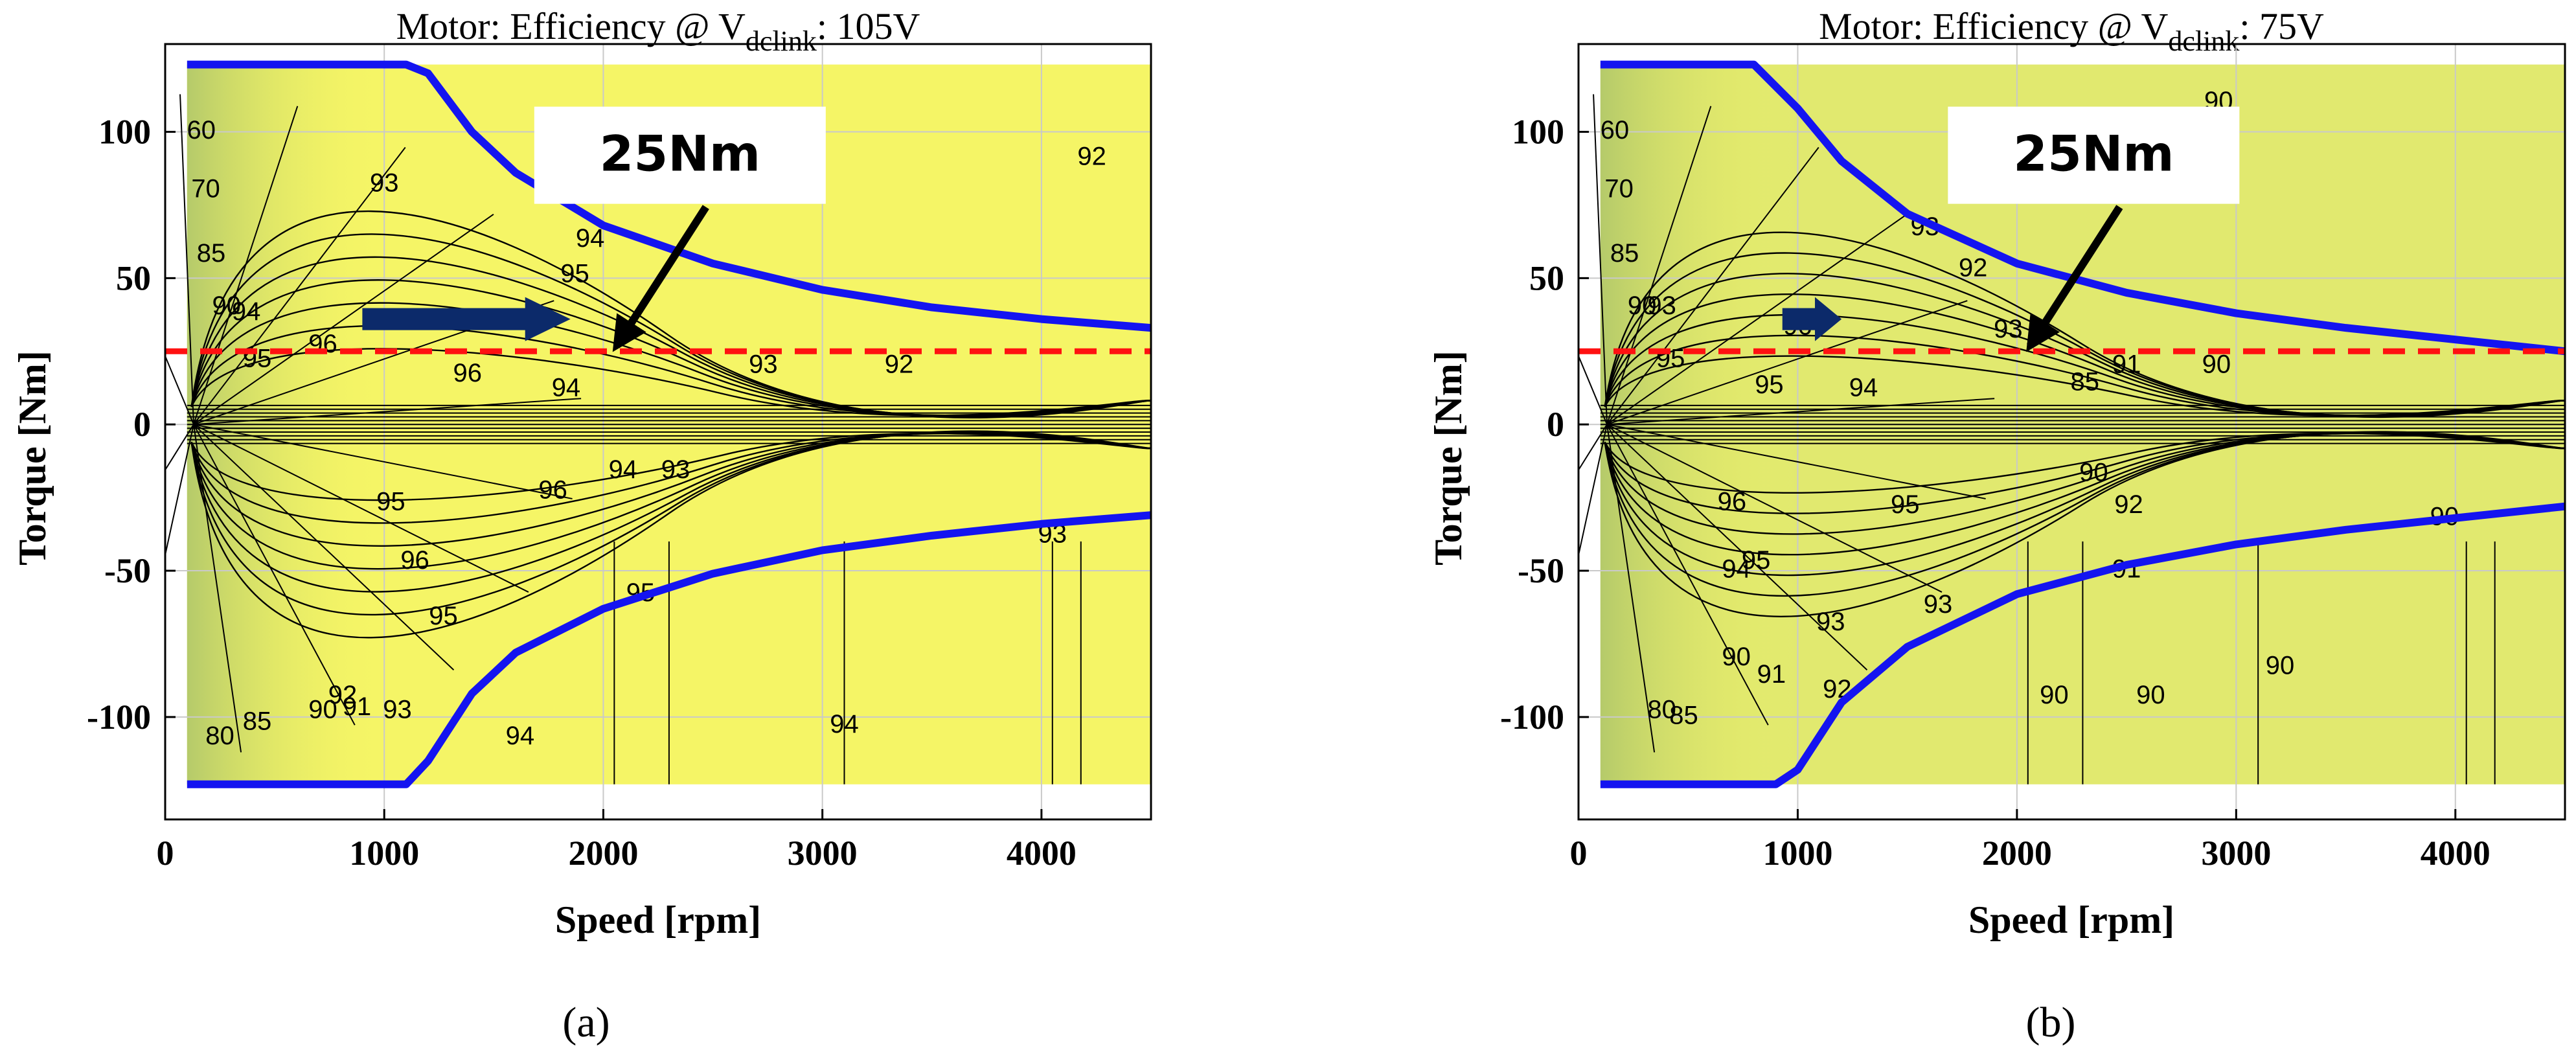 Image resolution: width=2576 pixels, height=1063 pixels. I want to click on contour-label: 60, so click(1615, 130).